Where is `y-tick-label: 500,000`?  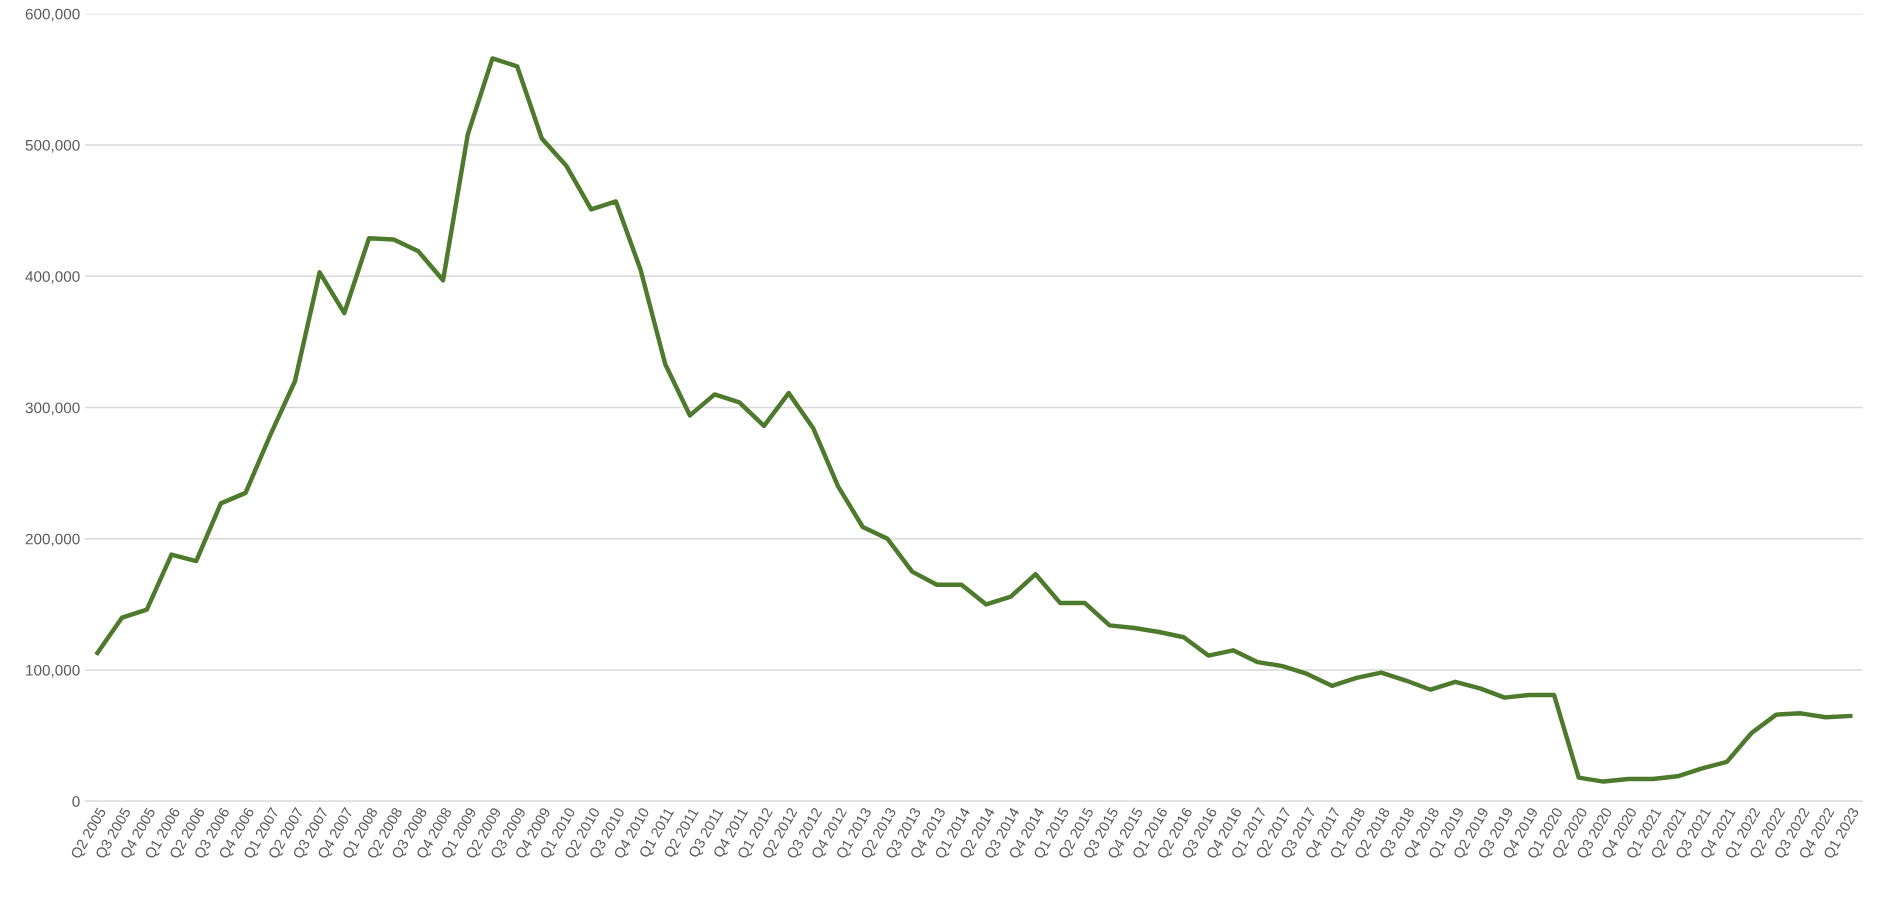 y-tick-label: 500,000 is located at coordinates (52, 146).